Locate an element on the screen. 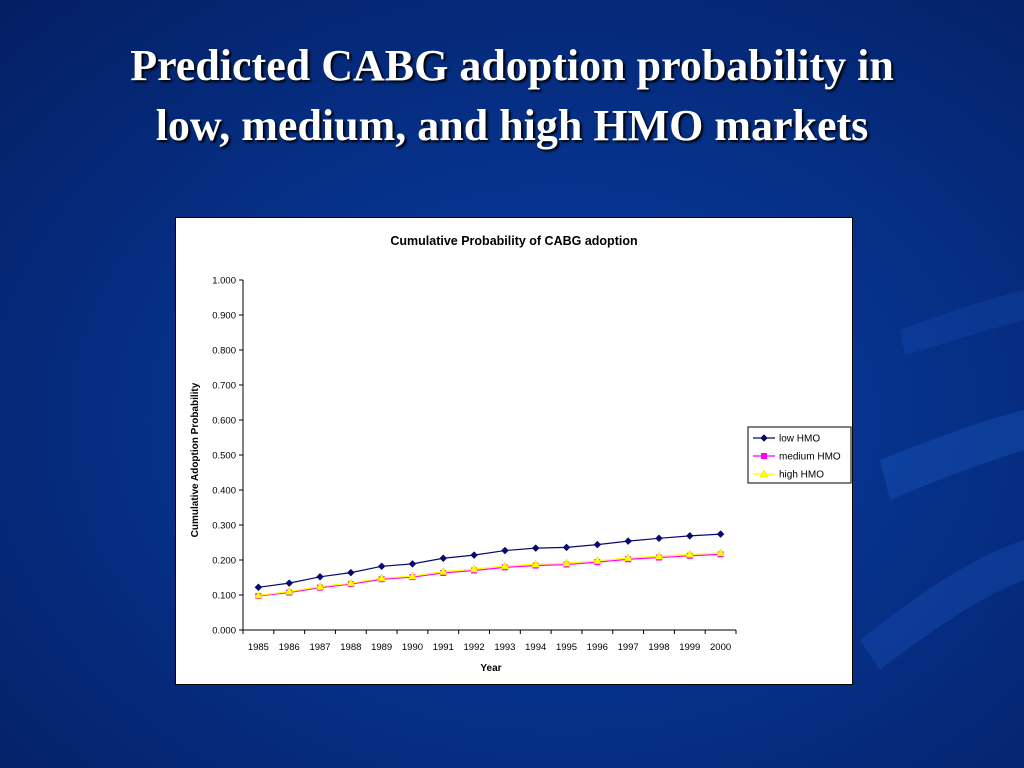 The height and width of the screenshot is (768, 1024). y-tick-label: 0.400 is located at coordinates (224, 491).